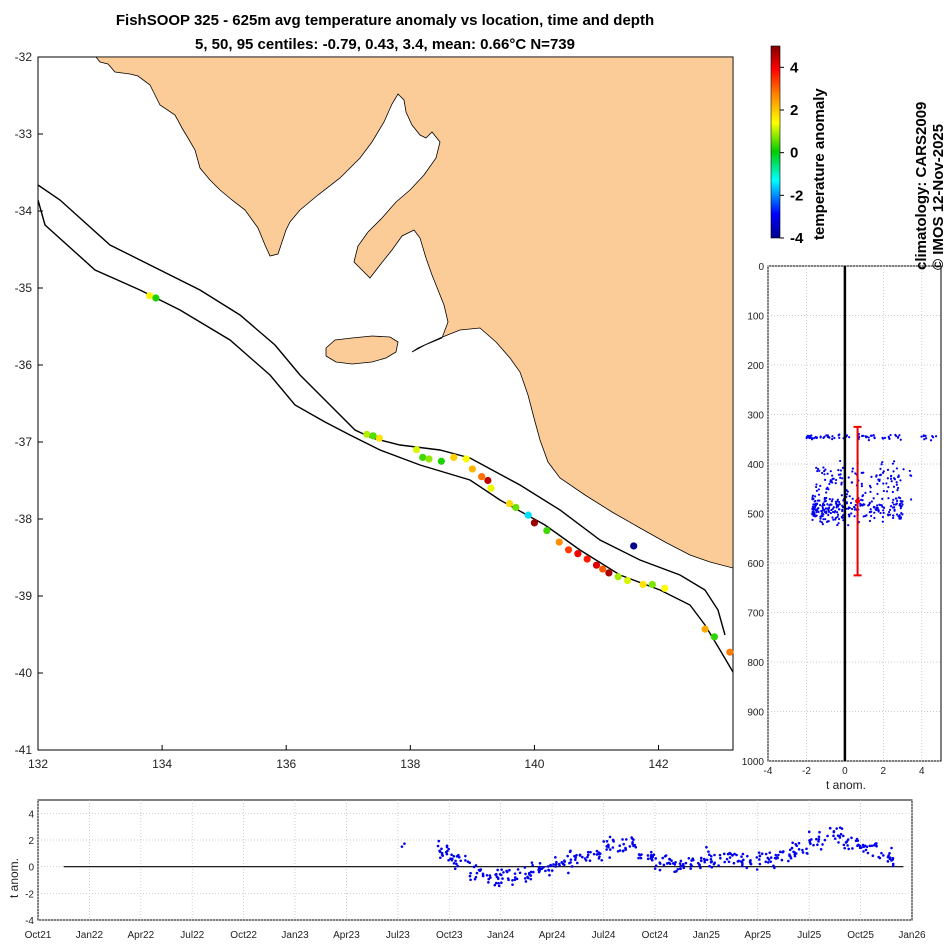 The width and height of the screenshot is (950, 950). I want to click on colorbar-ticks: 4 2 0 -2 -4, so click(792, 153).